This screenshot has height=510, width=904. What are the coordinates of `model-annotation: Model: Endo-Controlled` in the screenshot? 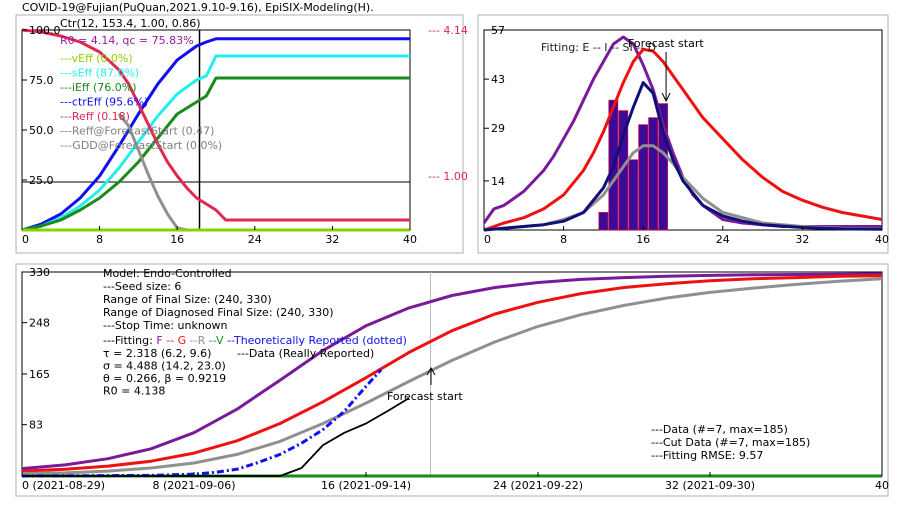 It's located at (167, 273).